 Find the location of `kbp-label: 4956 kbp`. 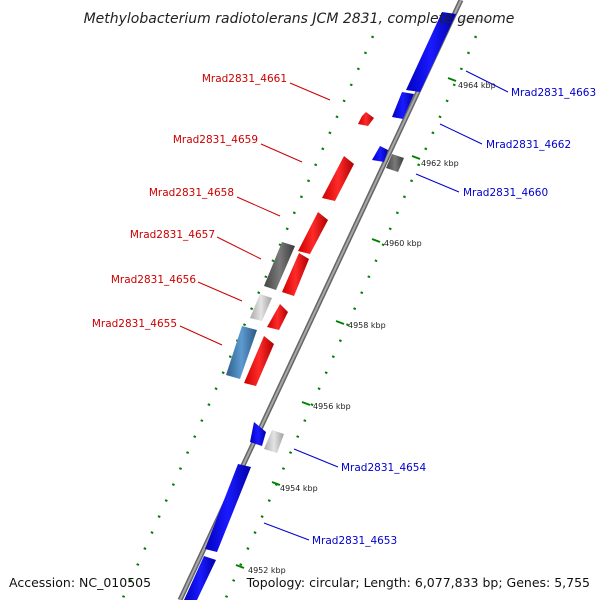

kbp-label: 4956 kbp is located at coordinates (332, 406).